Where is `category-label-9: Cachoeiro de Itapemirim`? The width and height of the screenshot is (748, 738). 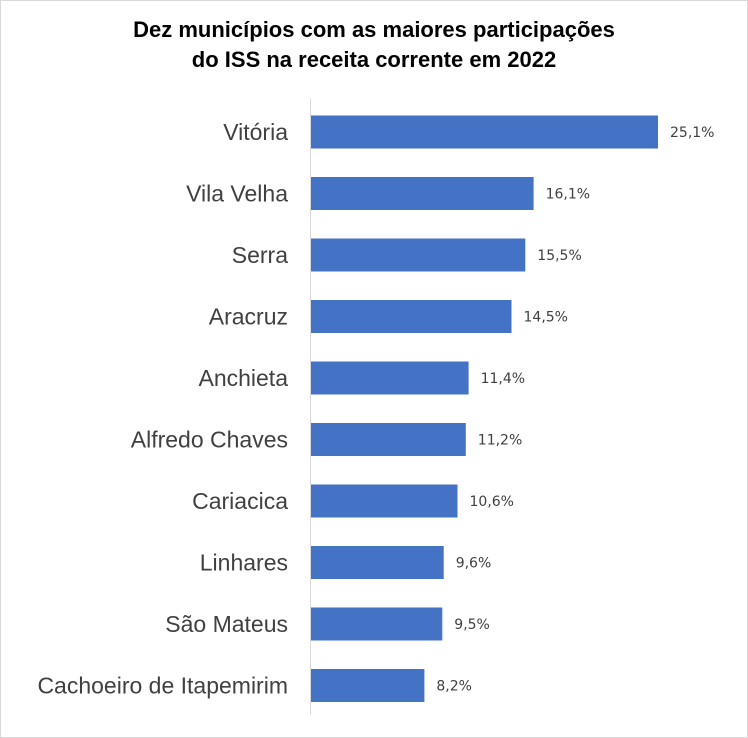
category-label-9: Cachoeiro de Itapemirim is located at coordinates (162, 686).